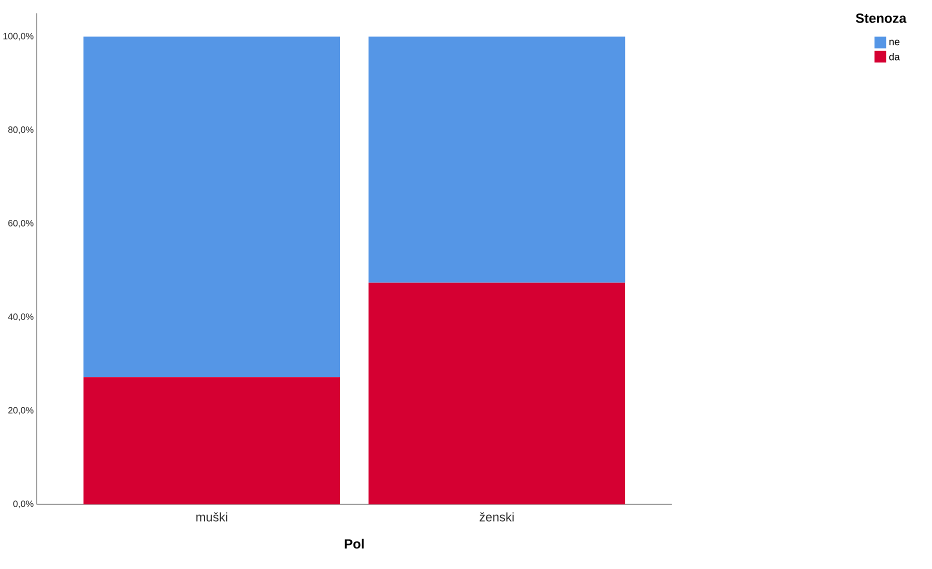 Image resolution: width=932 pixels, height=569 pixels. I want to click on legend-title: Stenoza, so click(881, 19).